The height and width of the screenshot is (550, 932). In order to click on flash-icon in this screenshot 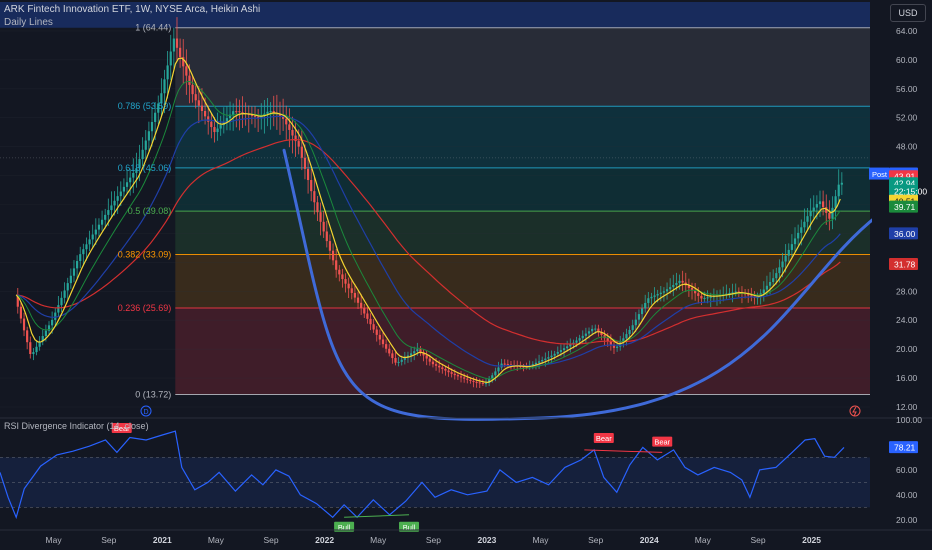, I will do `click(855, 411)`.